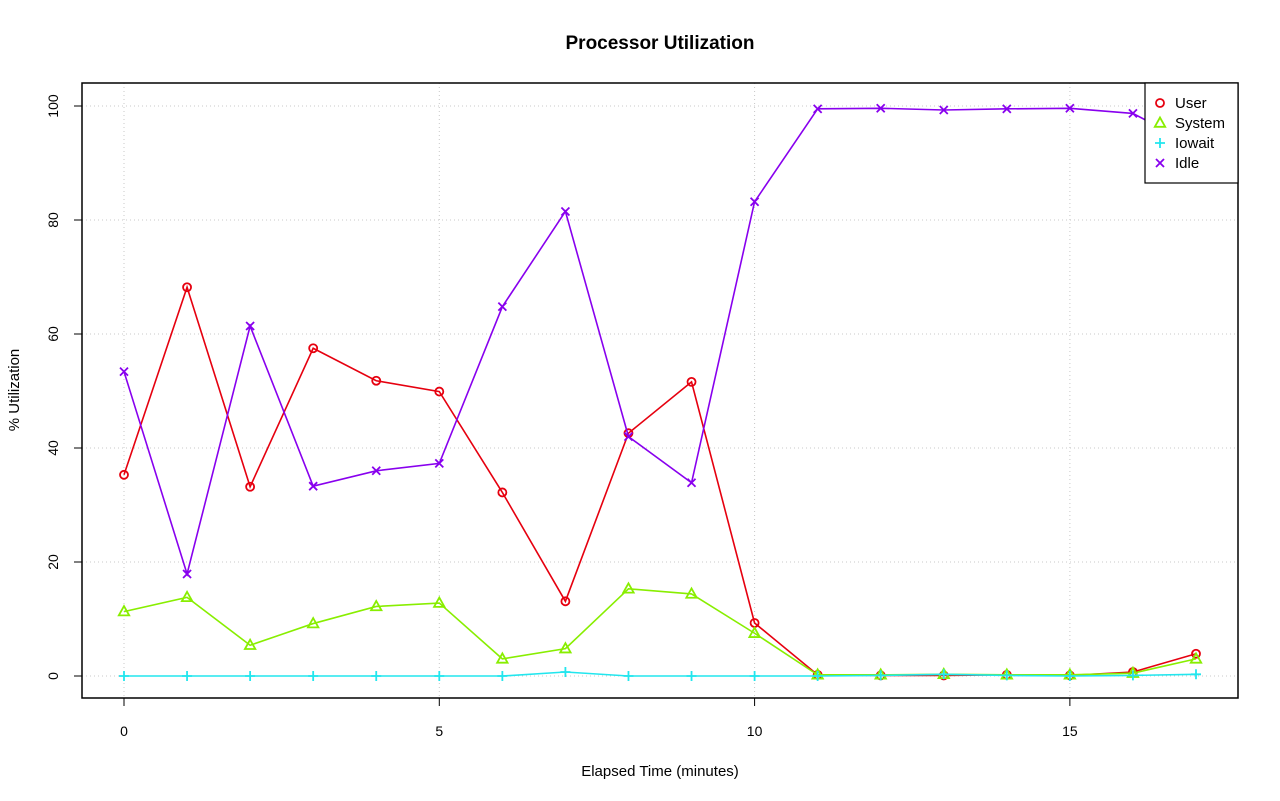 This screenshot has height=801, width=1280. I want to click on x-tick-label: 15, so click(1070, 731).